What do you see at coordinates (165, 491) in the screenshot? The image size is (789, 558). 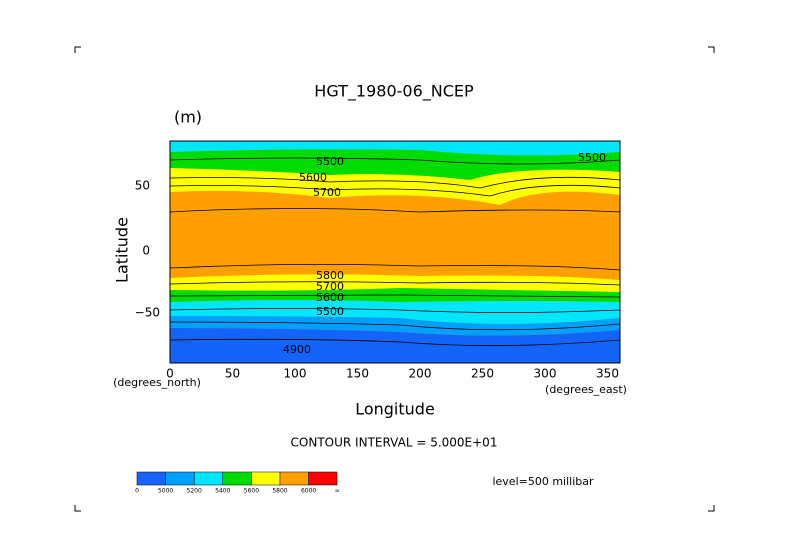 I see `colorbar-label: 5000` at bounding box center [165, 491].